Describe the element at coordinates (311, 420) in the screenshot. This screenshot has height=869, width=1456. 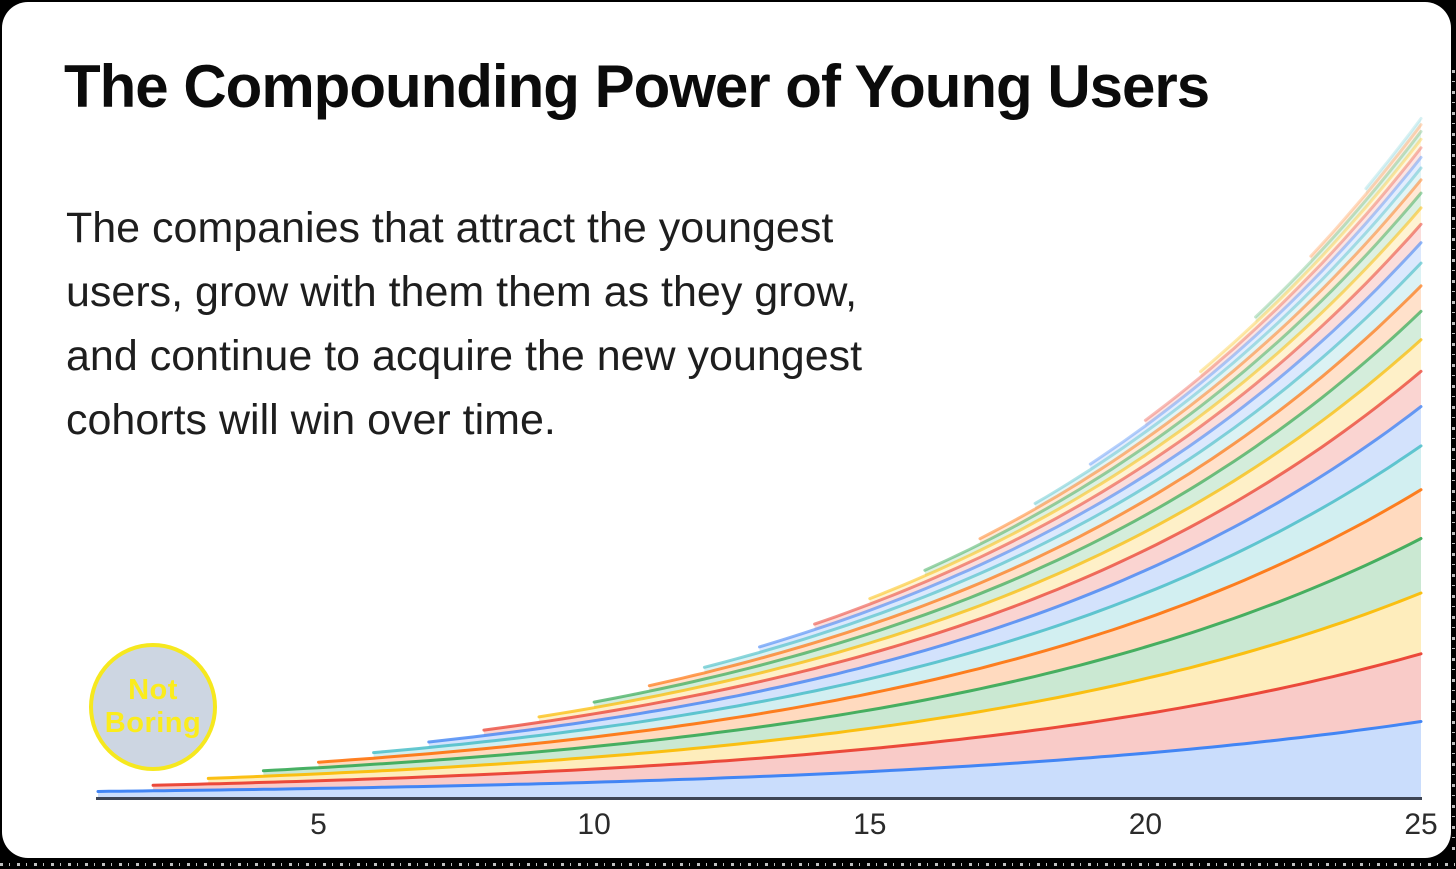
I see `body-line: cohorts will win over time.` at that location.